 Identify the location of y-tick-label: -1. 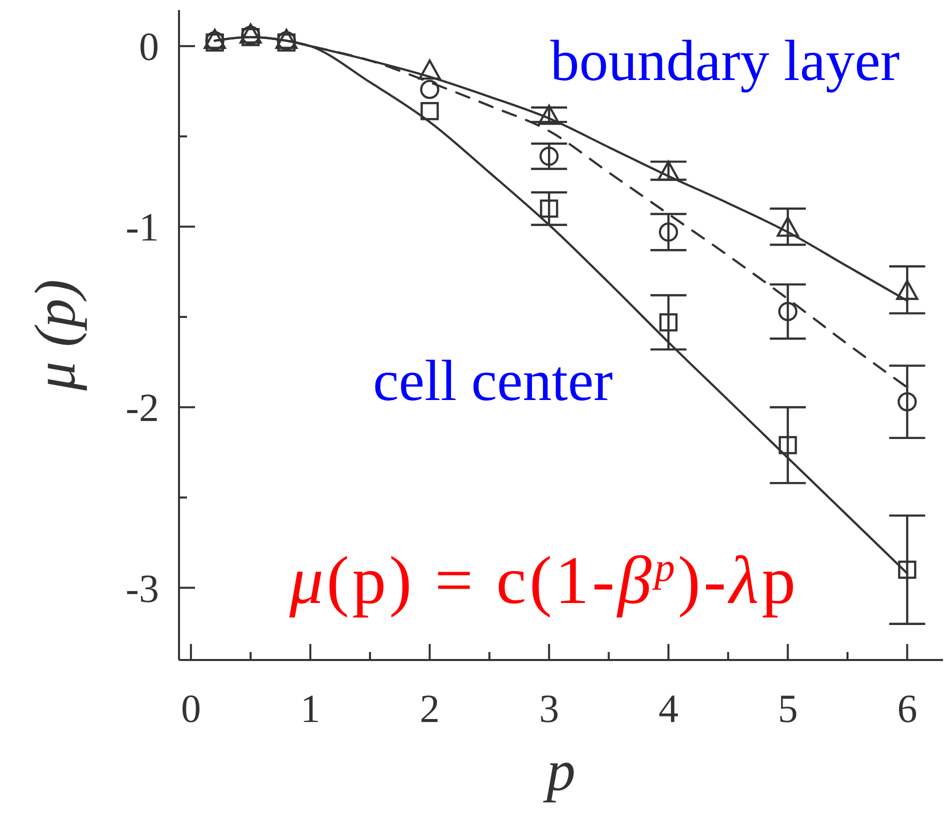
(142, 227).